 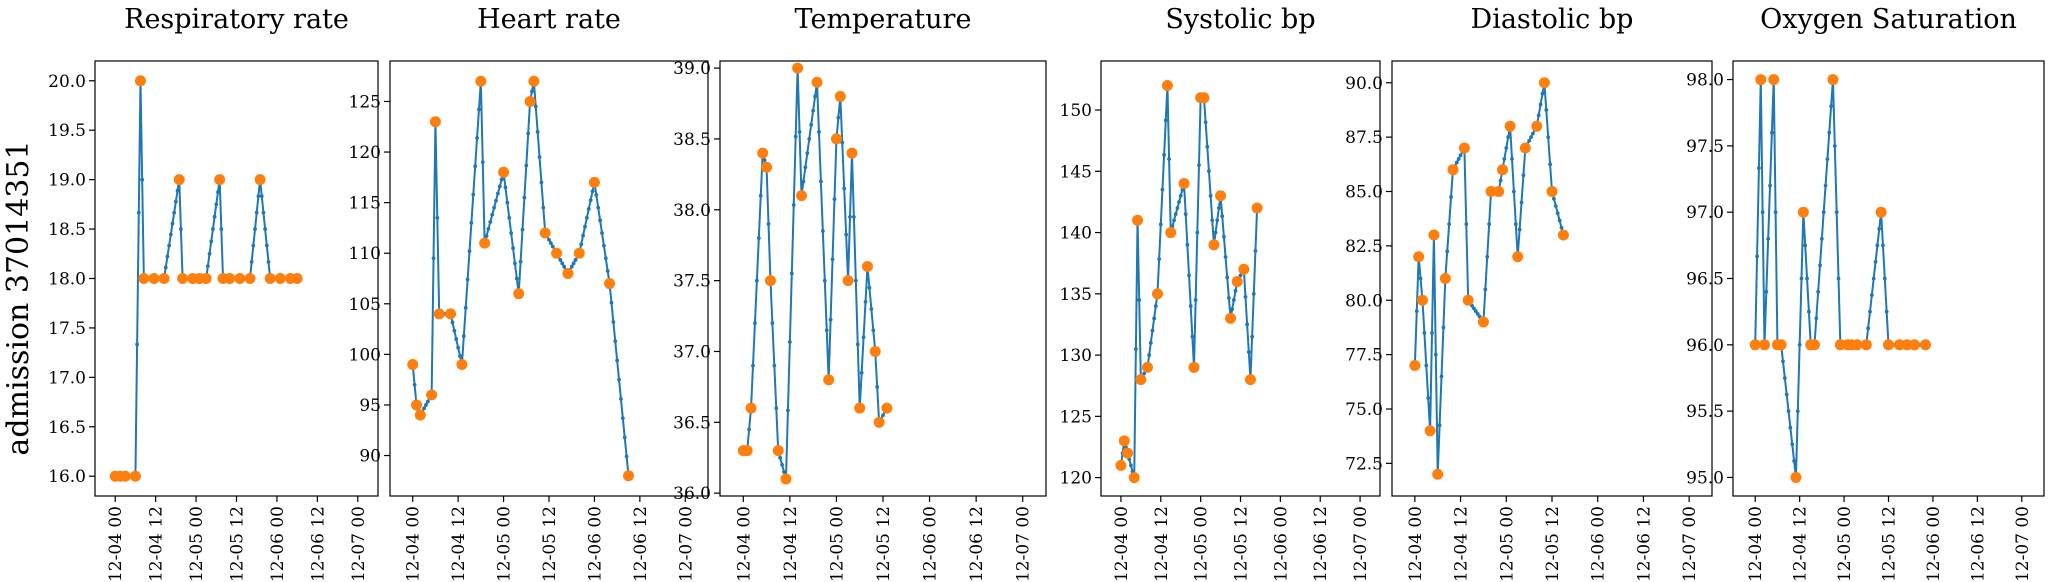 What do you see at coordinates (744, 544) in the screenshot?
I see `x-tick-label: 12-04 00` at bounding box center [744, 544].